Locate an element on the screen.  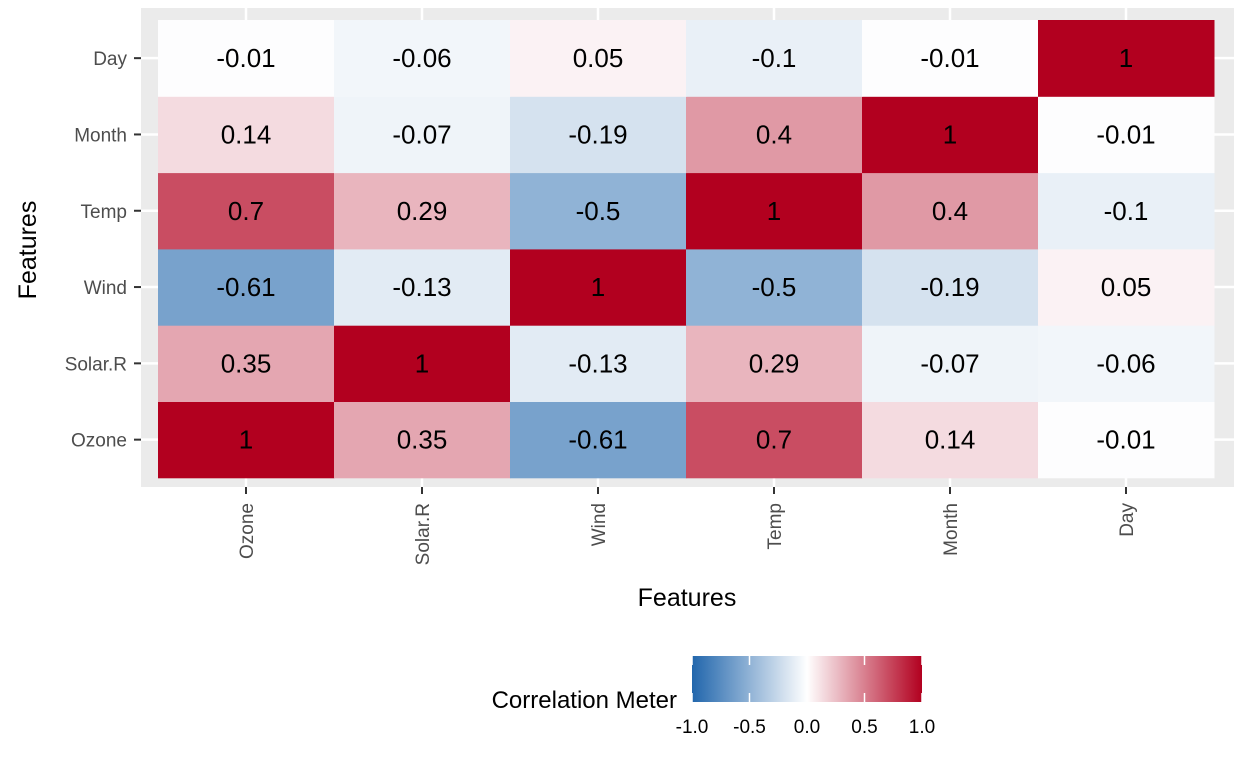
y-axis: Ozone Solar.R Wind Temp Month Day is located at coordinates (103, 250).